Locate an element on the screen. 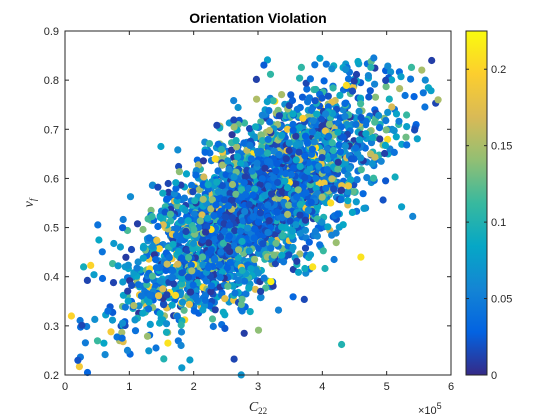 The height and width of the screenshot is (420, 560). x-tick-label: 1 is located at coordinates (129, 387).